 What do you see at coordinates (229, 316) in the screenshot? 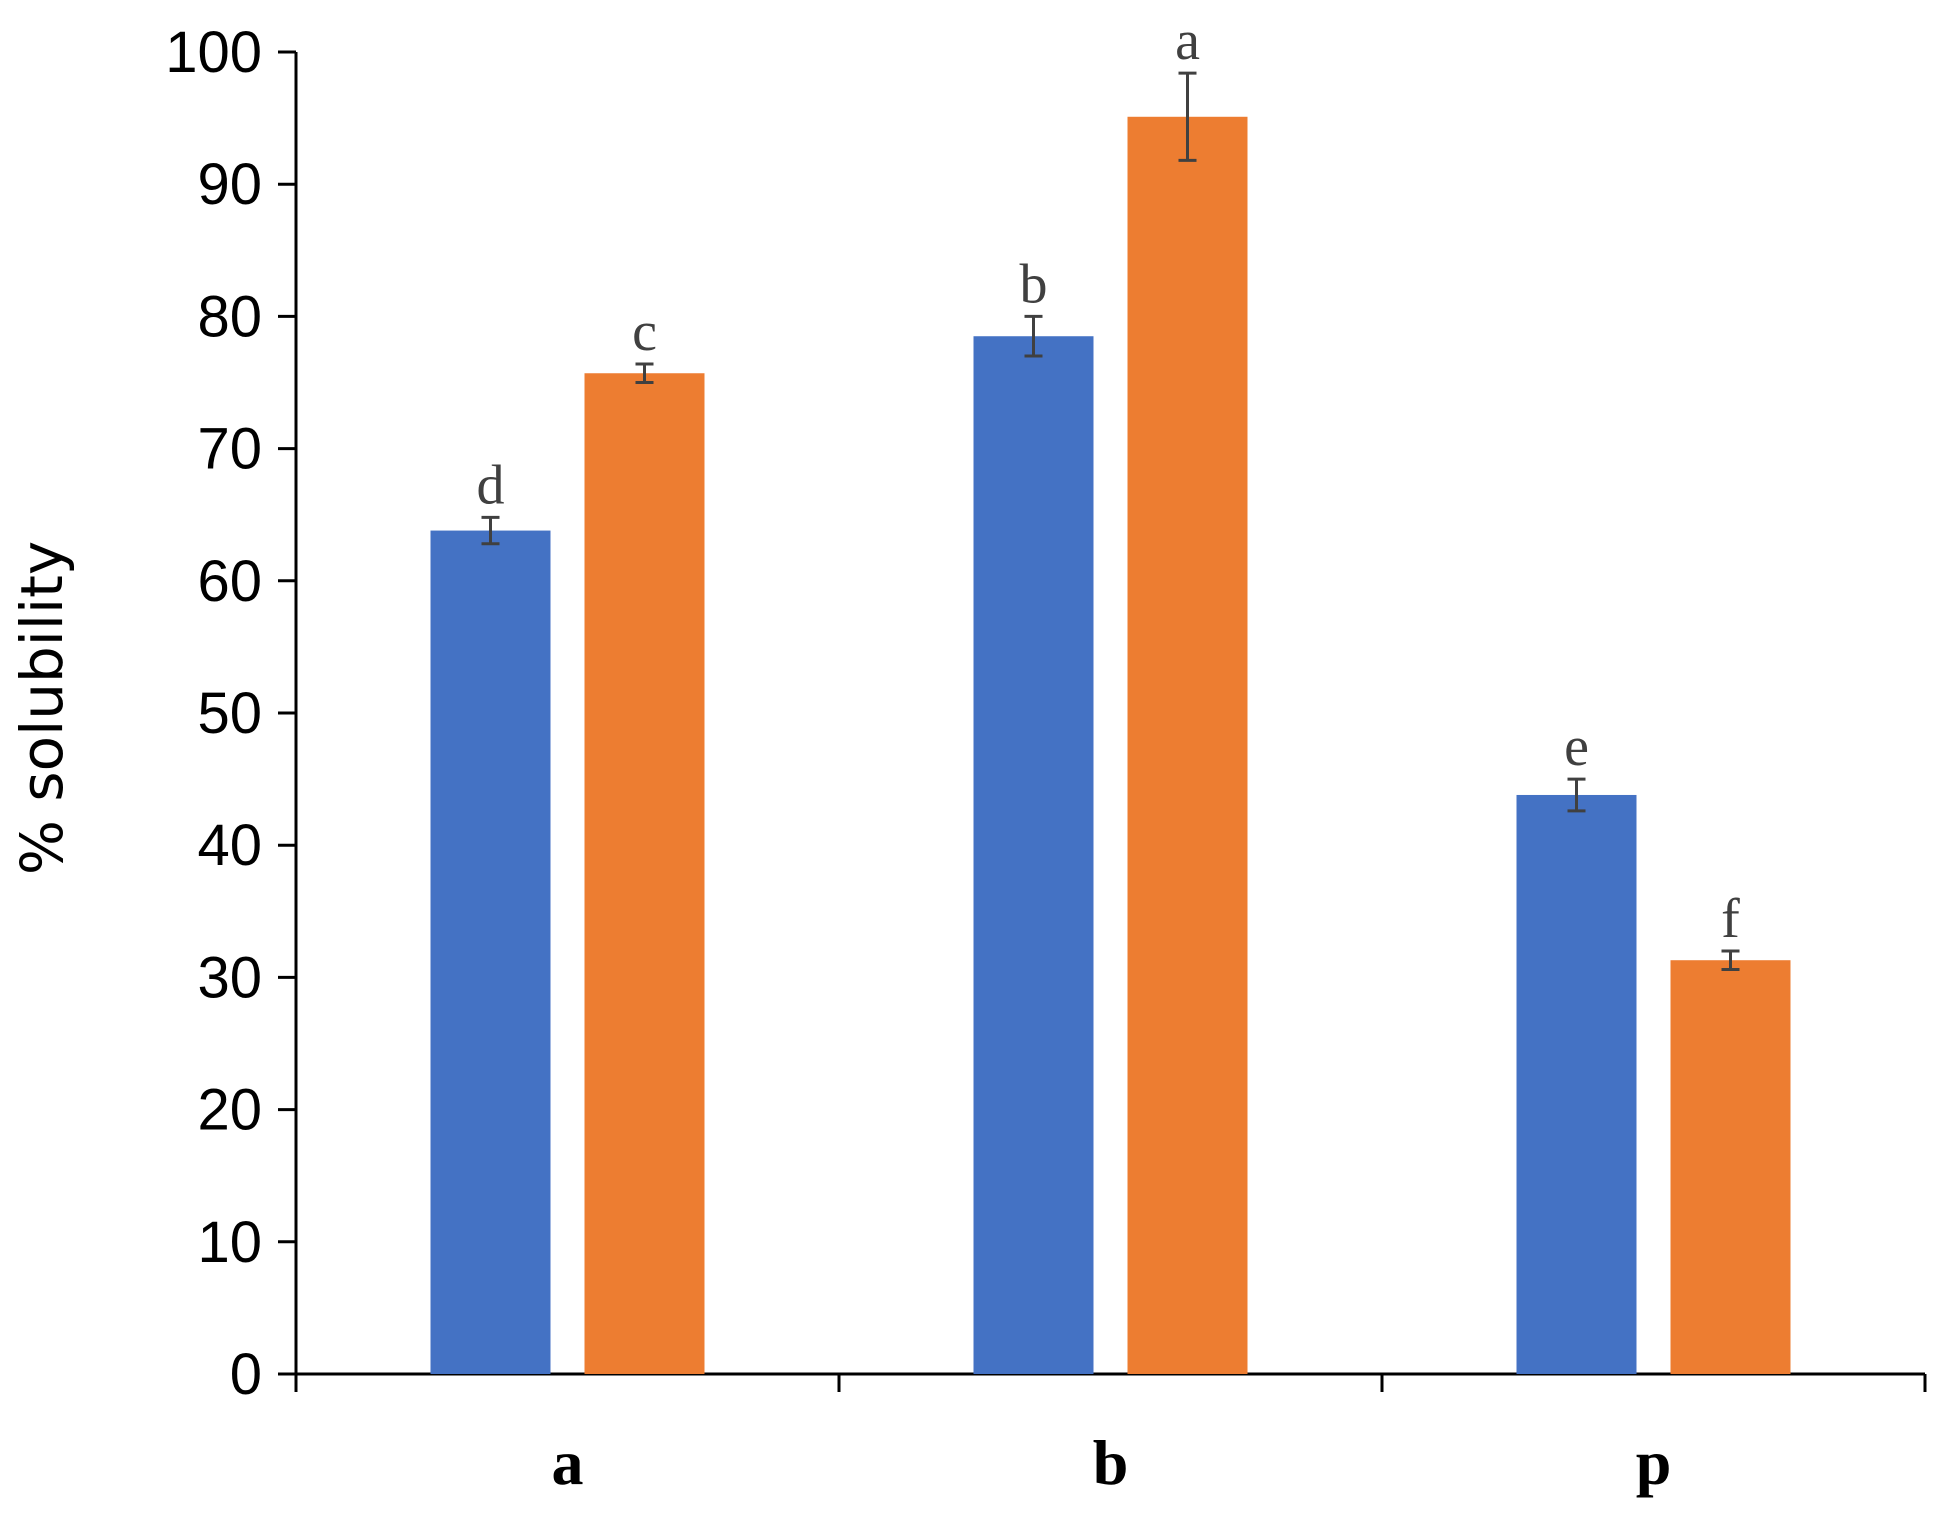
I see `y-tick-label: 80` at bounding box center [229, 316].